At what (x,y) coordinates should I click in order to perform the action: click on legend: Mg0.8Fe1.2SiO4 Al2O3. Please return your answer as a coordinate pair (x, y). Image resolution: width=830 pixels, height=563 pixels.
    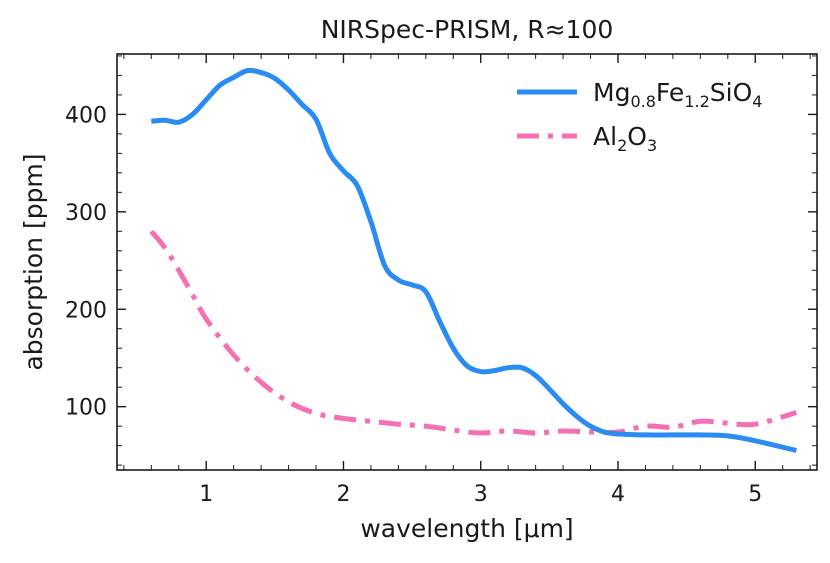
    Looking at the image, I should click on (639, 116).